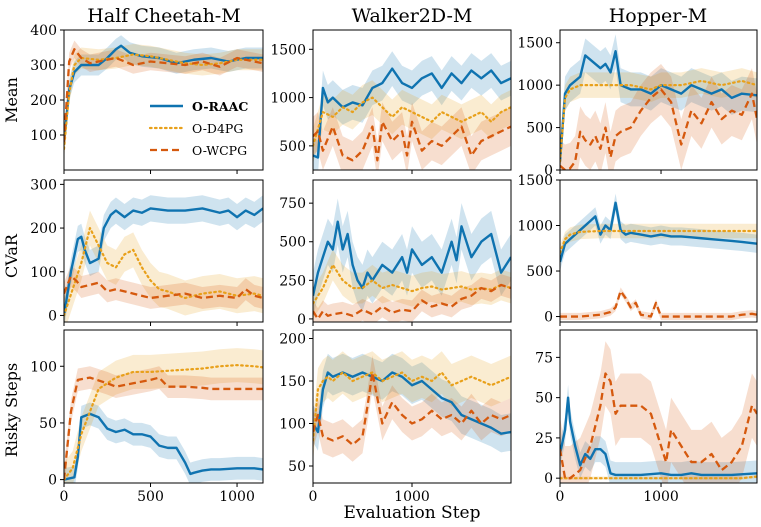  Describe the element at coordinates (11, 255) in the screenshot. I see `row-label-cvar: CVaR` at that location.